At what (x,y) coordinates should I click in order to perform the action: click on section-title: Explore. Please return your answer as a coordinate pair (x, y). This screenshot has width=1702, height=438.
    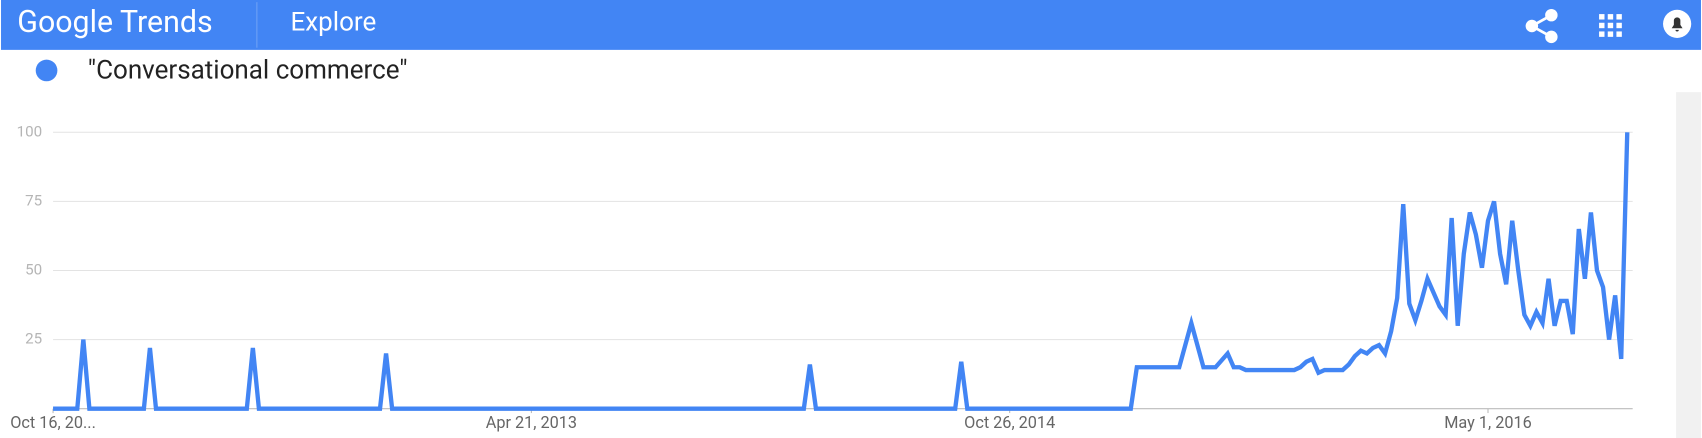
    Looking at the image, I should click on (333, 23).